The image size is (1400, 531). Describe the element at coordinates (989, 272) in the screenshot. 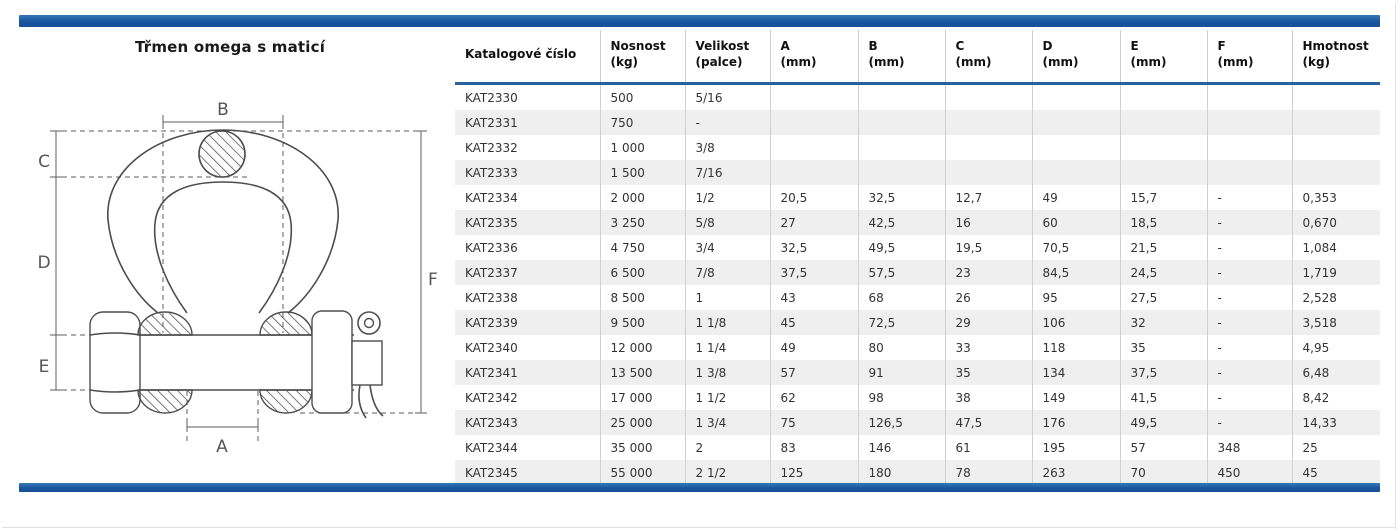

I see `table-cell: 23` at that location.